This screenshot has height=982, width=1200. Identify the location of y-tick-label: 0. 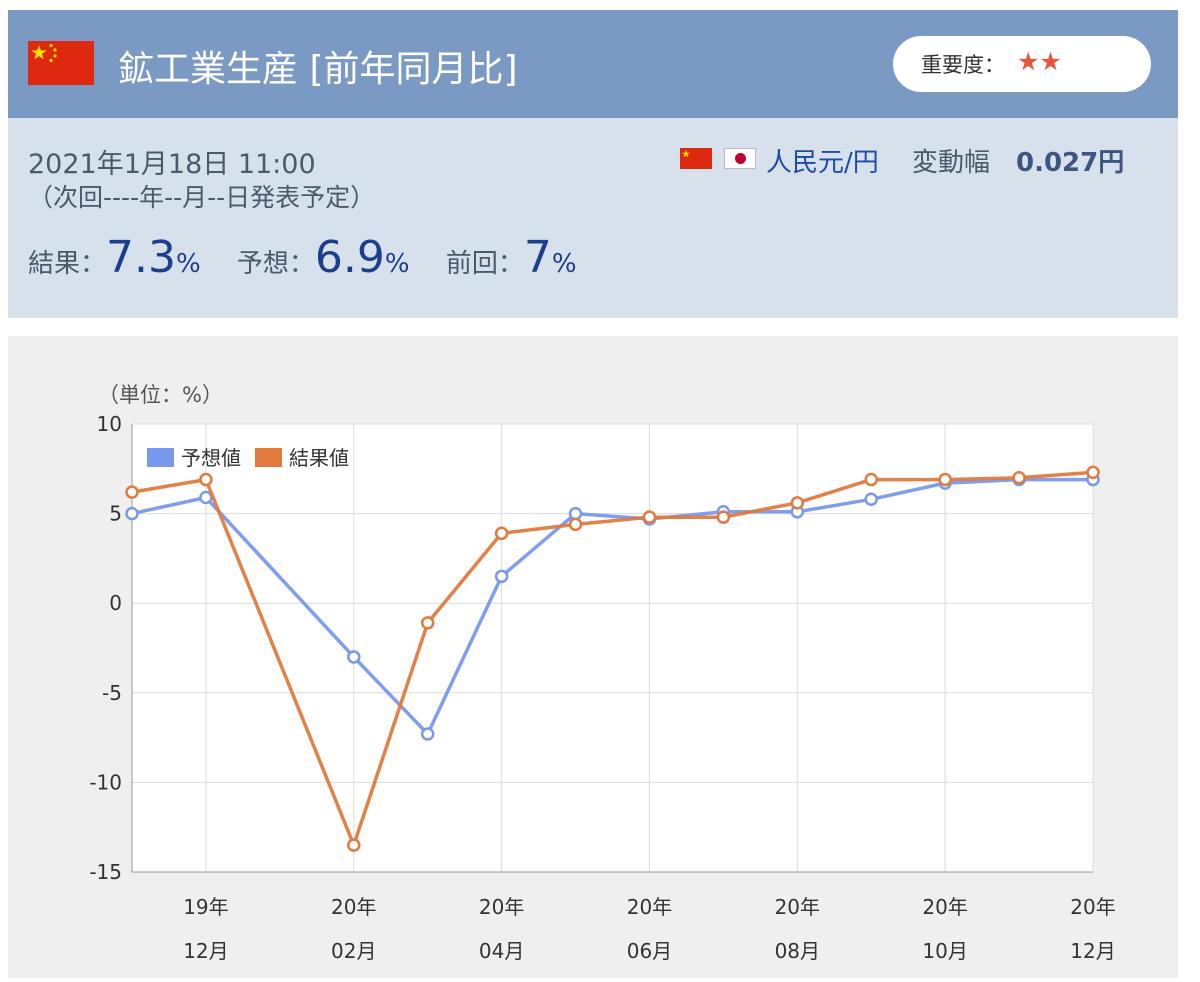
(115, 603).